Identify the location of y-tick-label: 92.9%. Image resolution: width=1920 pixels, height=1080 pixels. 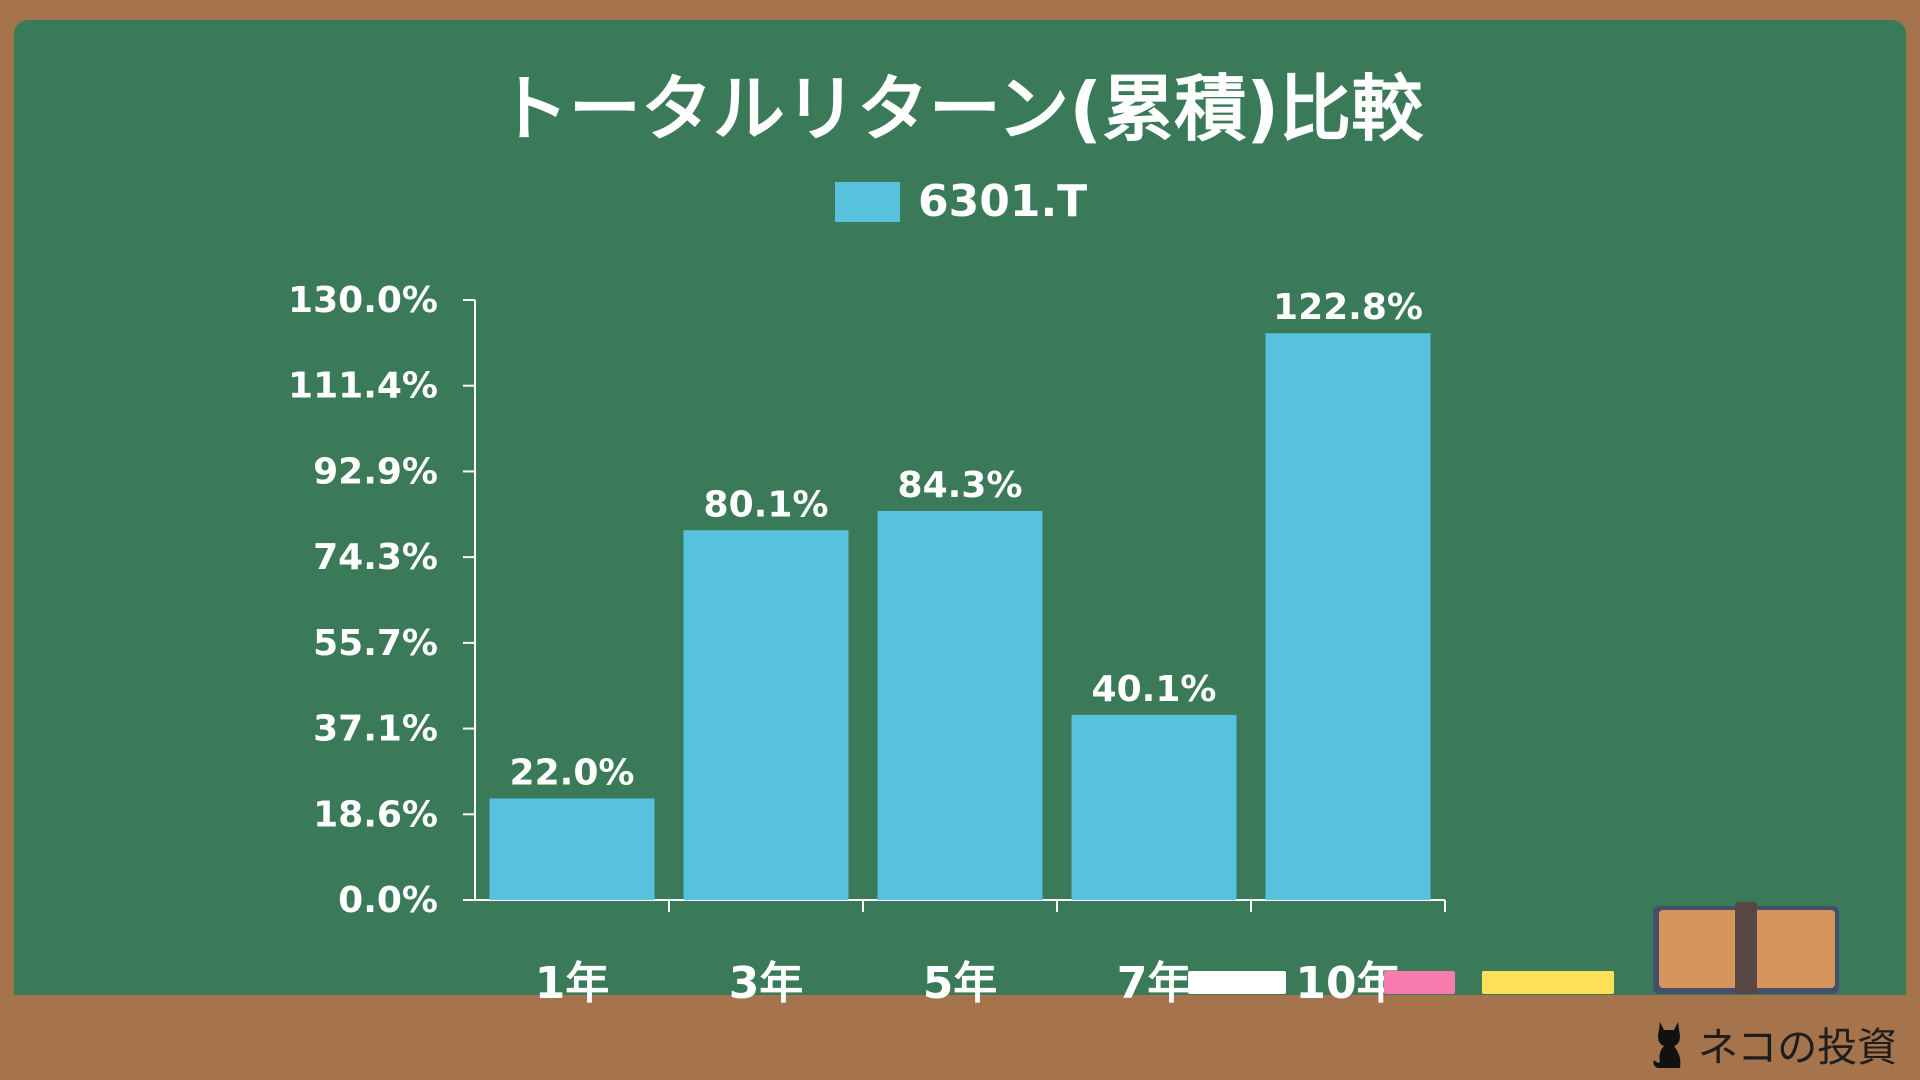
(375, 471).